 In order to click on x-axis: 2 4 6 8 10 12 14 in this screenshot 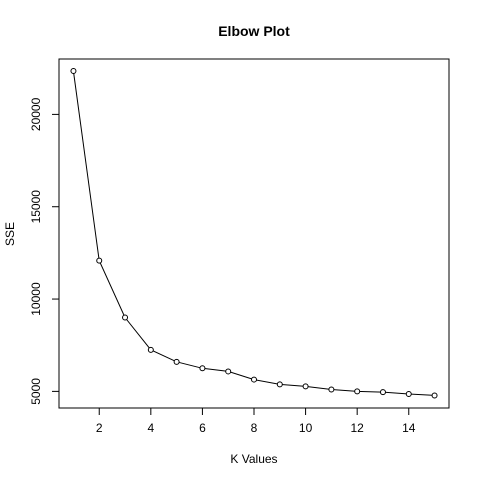, I will do `click(256, 421)`.